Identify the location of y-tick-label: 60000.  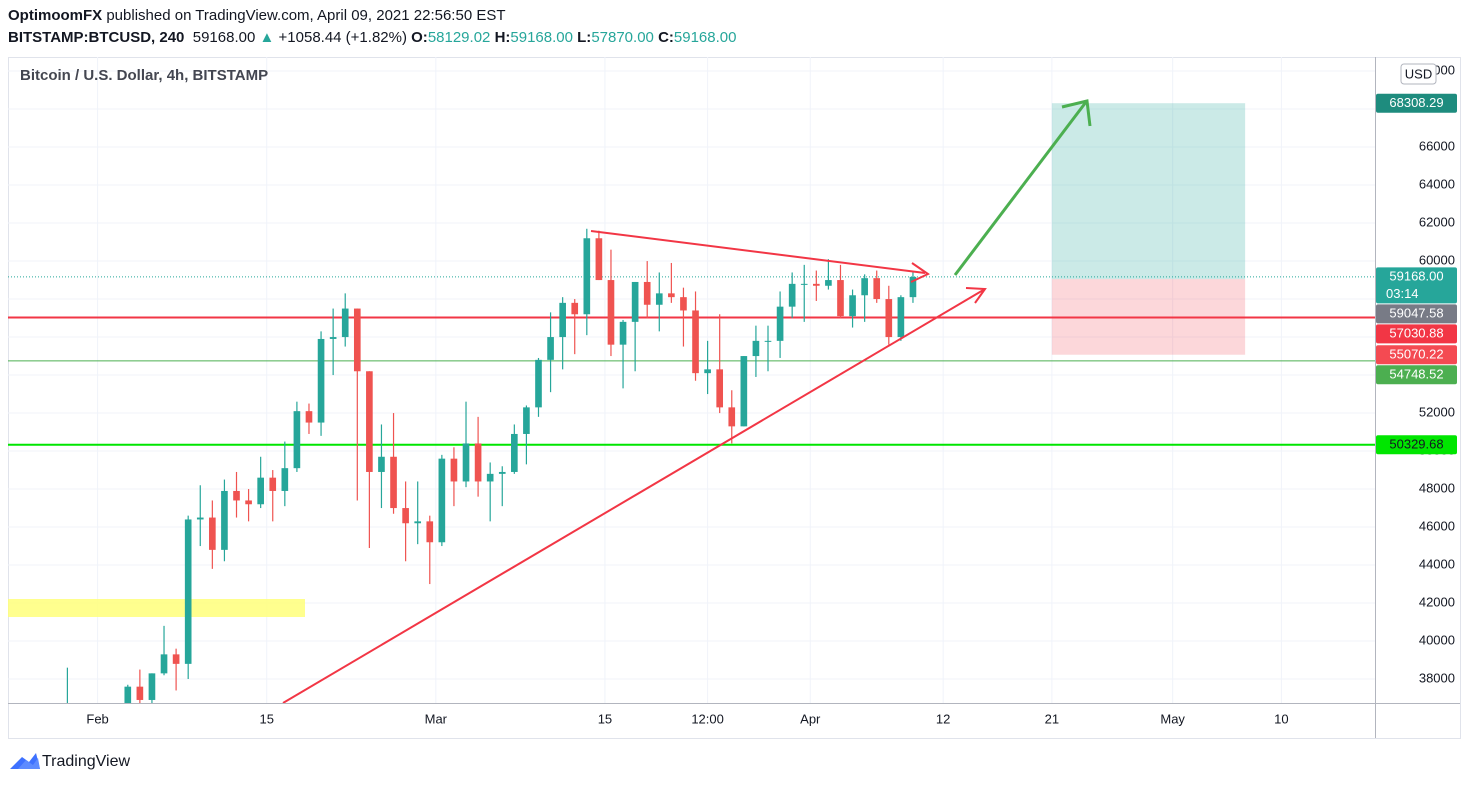
(1437, 259).